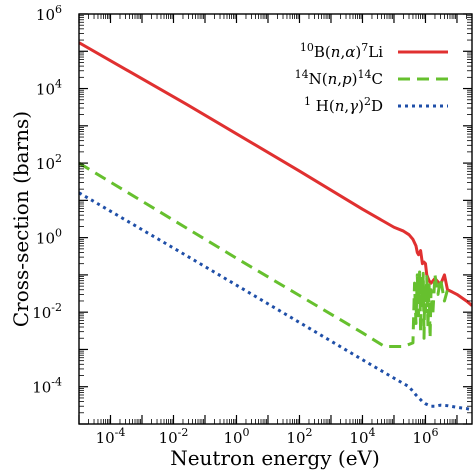  I want to click on x-tick-label: 10⁰, so click(236, 436).